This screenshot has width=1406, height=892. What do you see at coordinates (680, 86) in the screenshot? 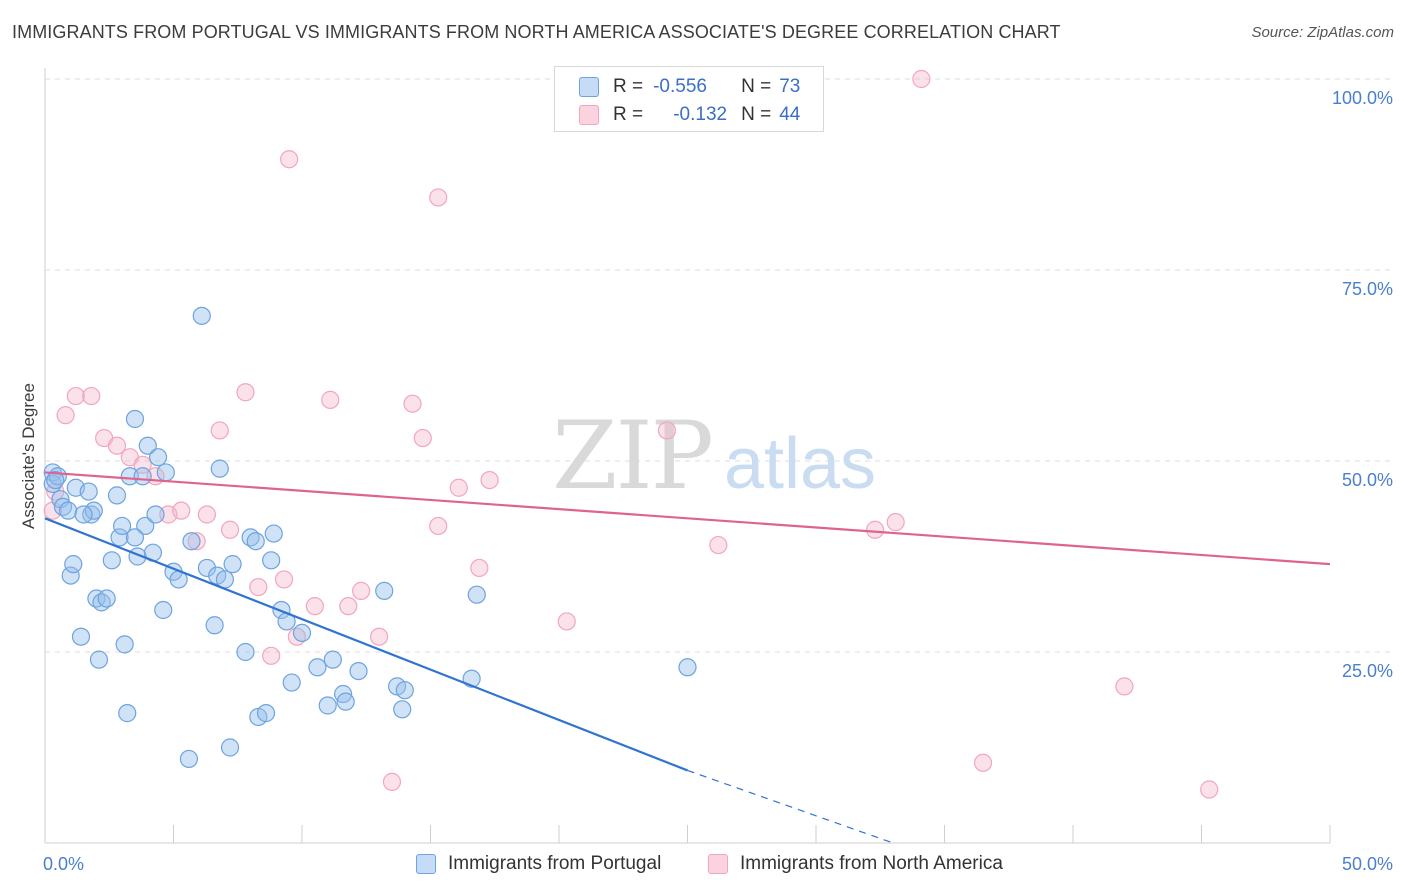
I see `legend-r-value: -0.556` at bounding box center [680, 86].